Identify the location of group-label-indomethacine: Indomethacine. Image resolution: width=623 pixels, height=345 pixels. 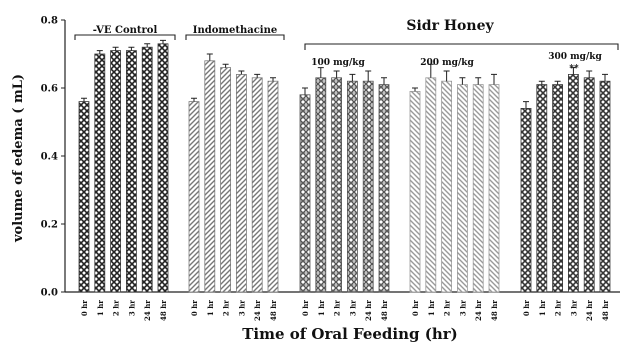
(235, 30).